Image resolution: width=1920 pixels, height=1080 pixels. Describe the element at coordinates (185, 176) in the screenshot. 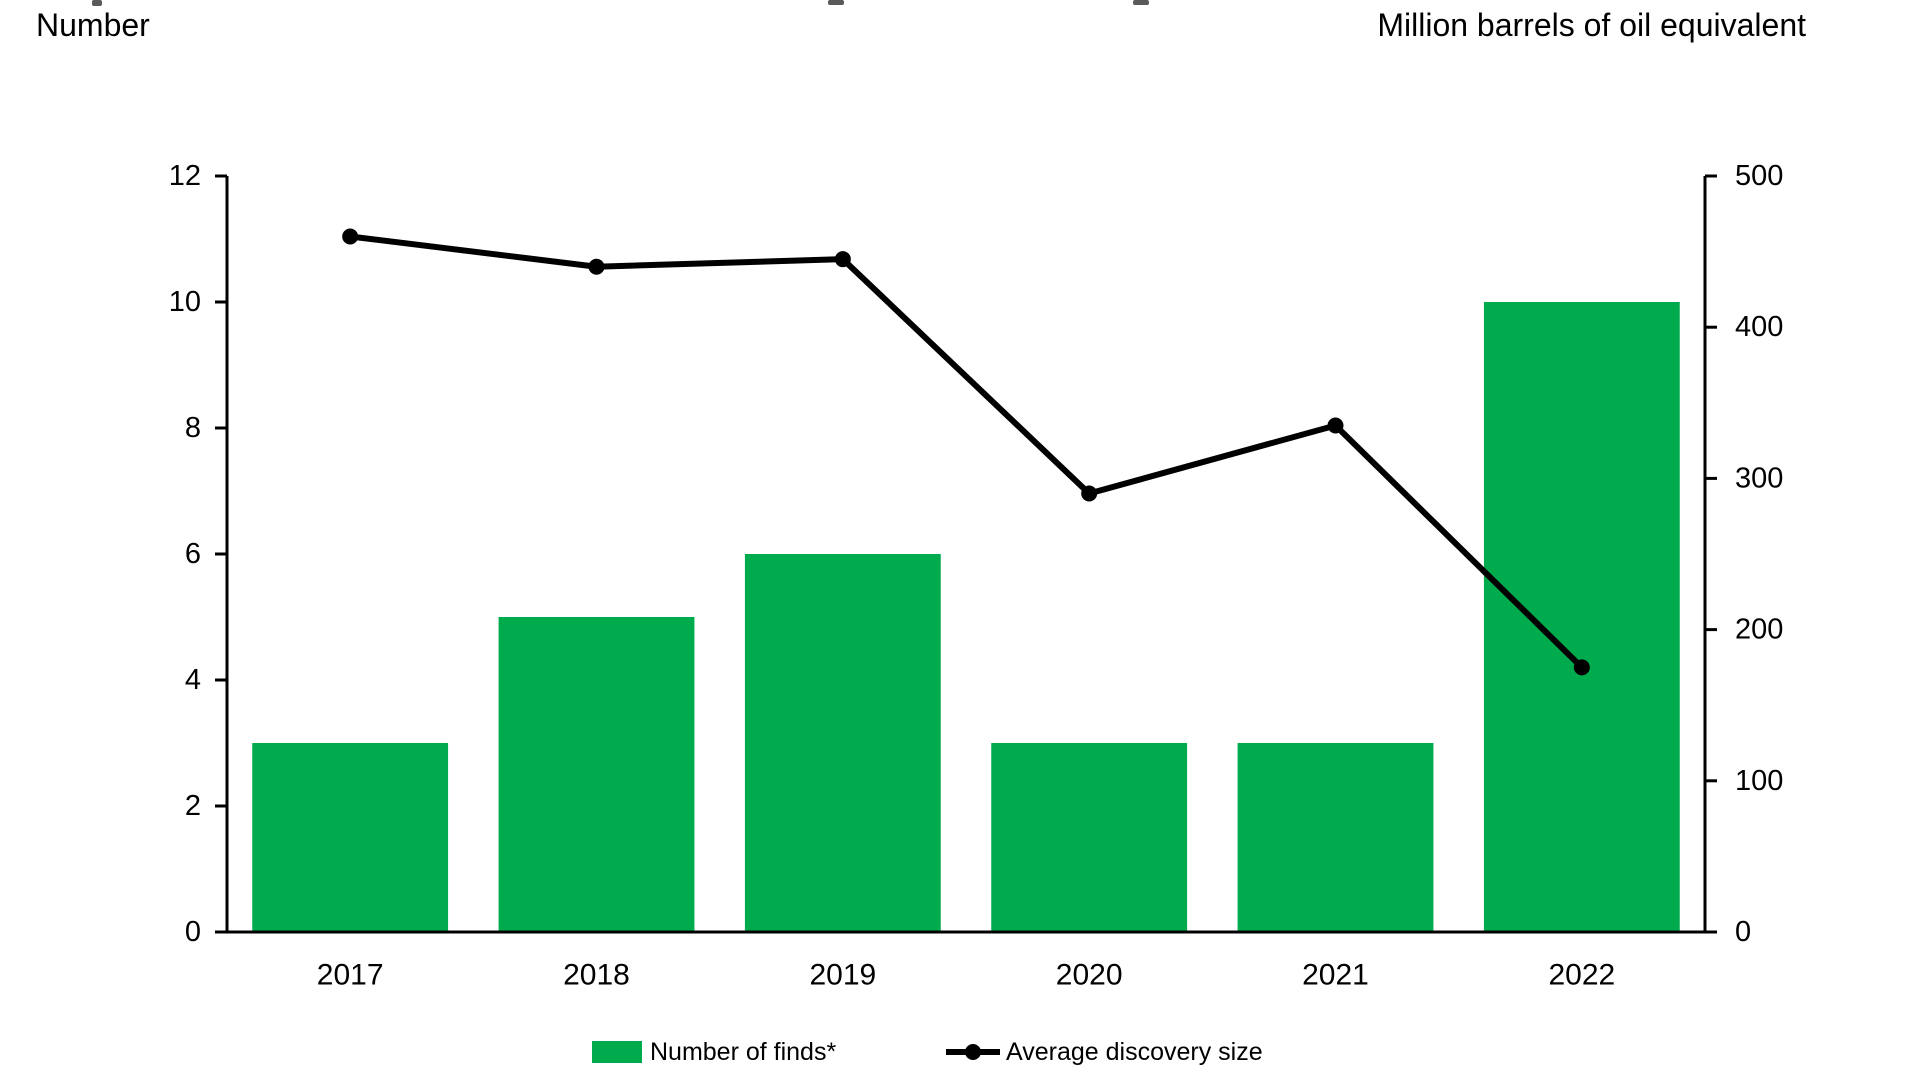

I see `left-tick-label: 12` at that location.